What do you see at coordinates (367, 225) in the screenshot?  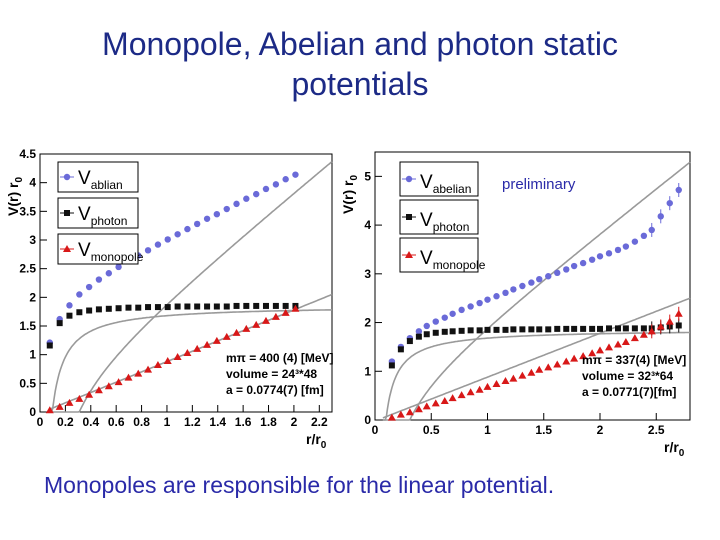 I see `right-ytick-label: 4` at bounding box center [367, 225].